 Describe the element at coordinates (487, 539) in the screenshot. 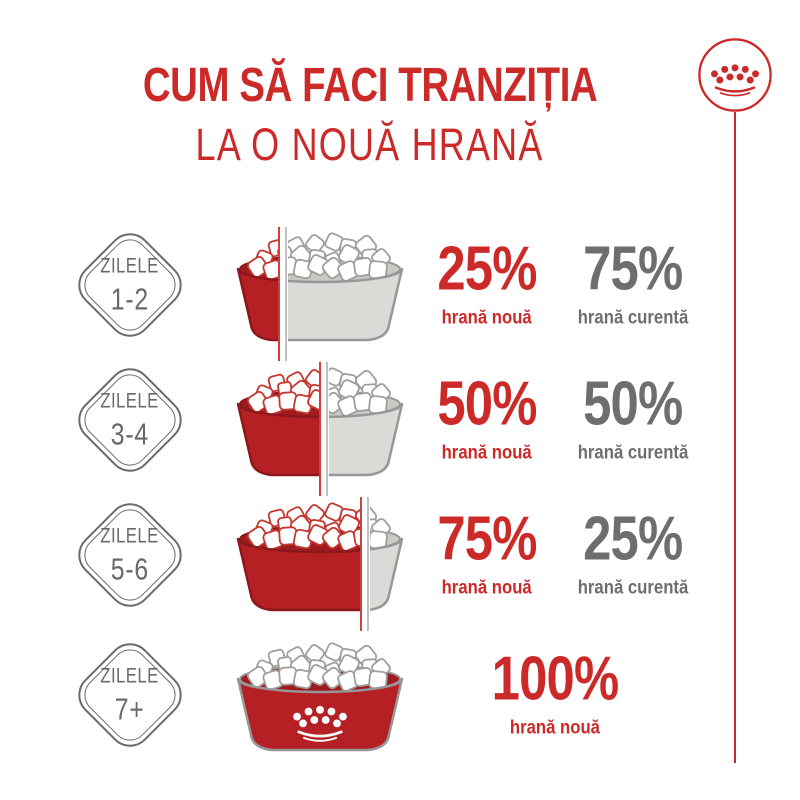

I see `new-food-percentage: 75%` at that location.